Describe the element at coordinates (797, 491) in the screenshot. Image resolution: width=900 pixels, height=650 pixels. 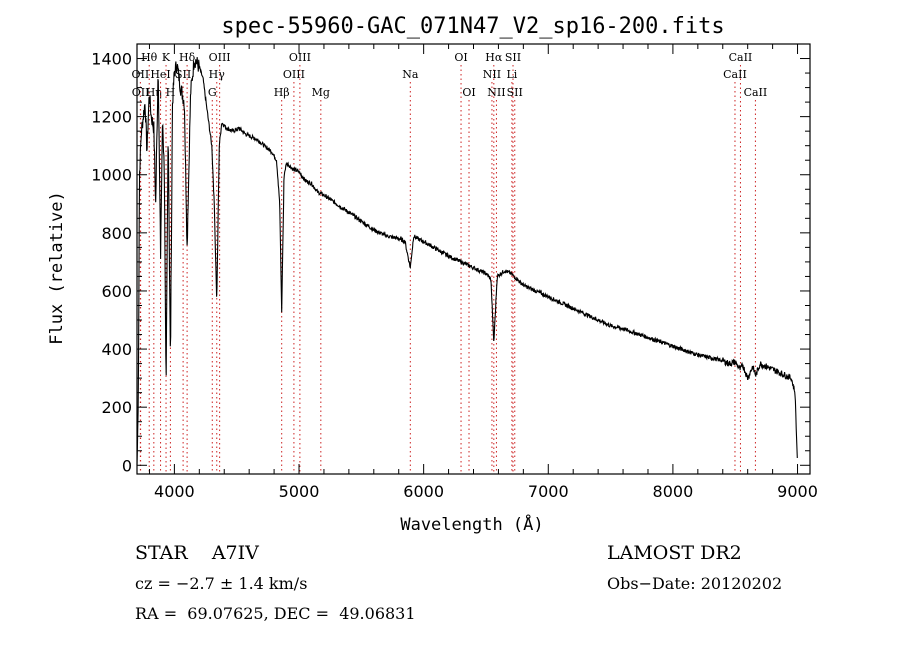
I see `x-tick-label: 9000` at that location.